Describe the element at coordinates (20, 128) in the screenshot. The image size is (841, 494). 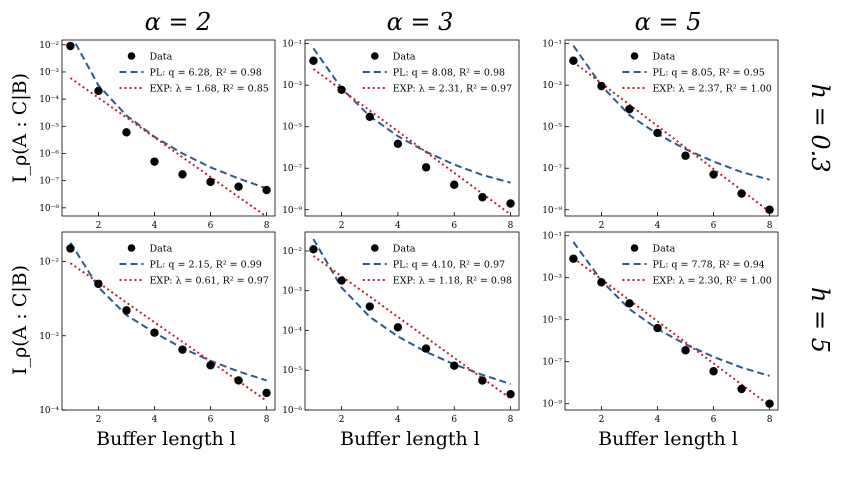
I see `y-axis-label-row-1: I_ρ(A : C|B)` at that location.